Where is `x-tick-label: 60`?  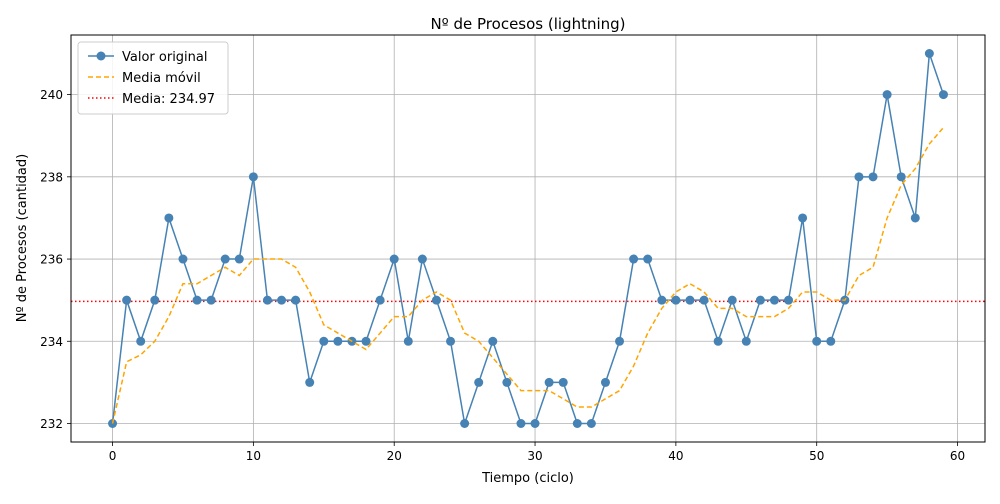 x-tick-label: 60 is located at coordinates (957, 456).